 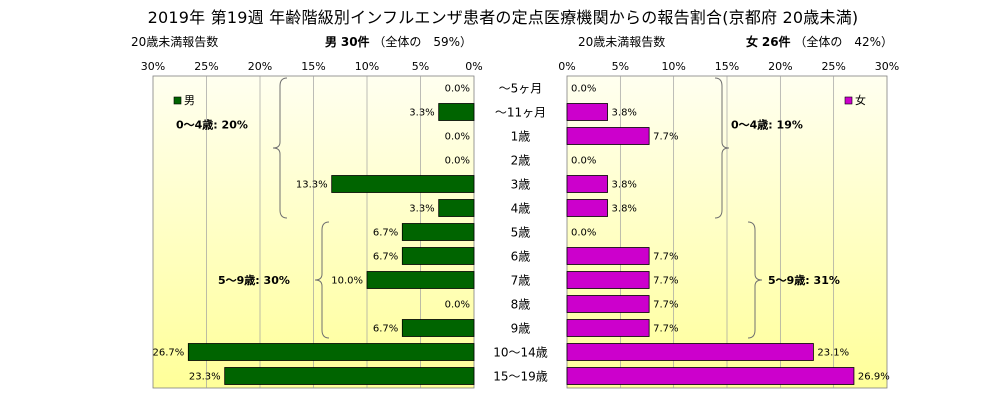 I want to click on male-header-share: （全体の 59%）, so click(x=423, y=42).